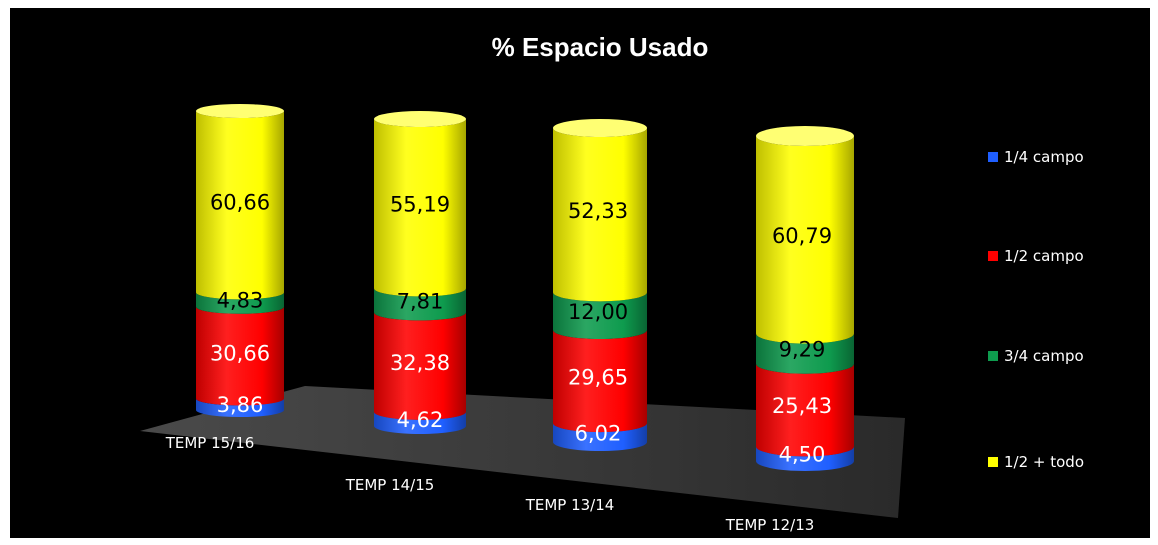  Describe the element at coordinates (490, 484) in the screenshot. I see `category-labels-group: TEMP 15/16 TEMP 14/15 TEMP 13/14 TEMP 12/13` at that location.